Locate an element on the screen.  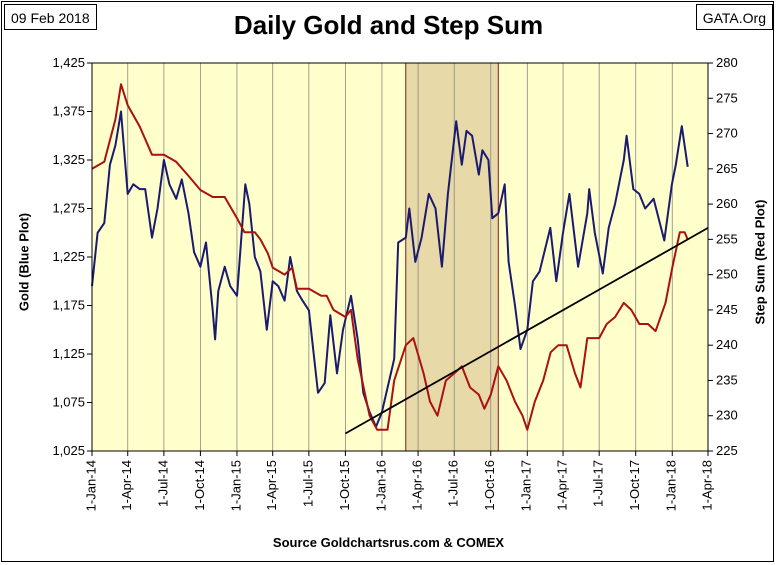
source-footer: Source Goldchartsrus.com & COMEX is located at coordinates (388, 542).